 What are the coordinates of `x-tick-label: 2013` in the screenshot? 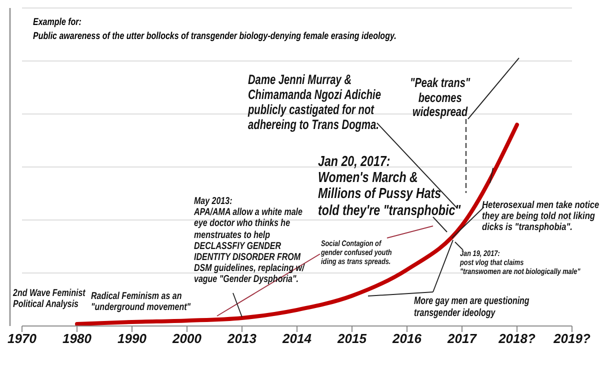 It's located at (242, 338).